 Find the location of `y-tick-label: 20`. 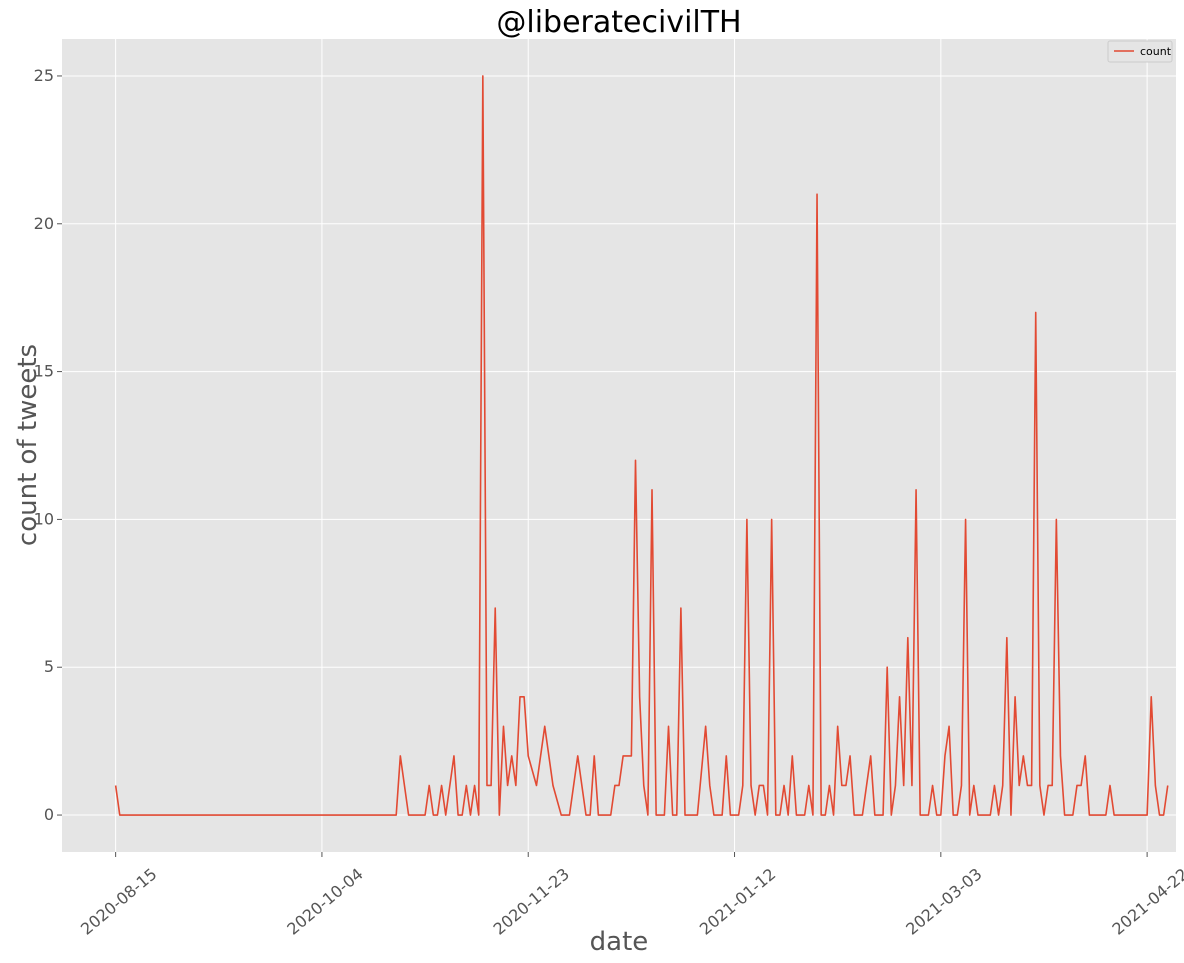

y-tick-label: 20 is located at coordinates (44, 223).